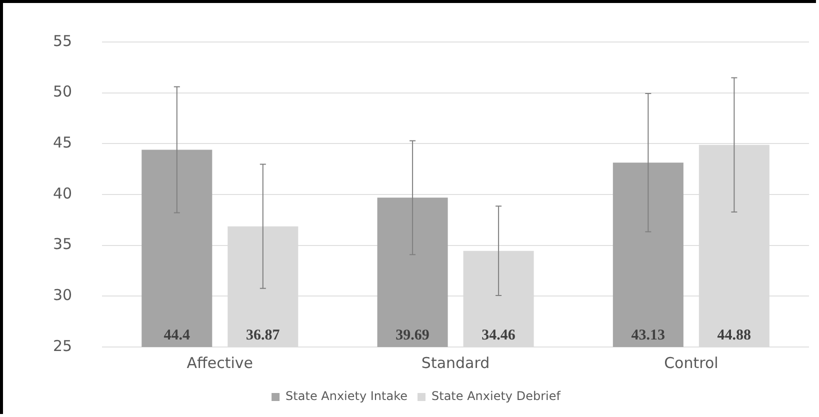  What do you see at coordinates (499, 335) in the screenshot?
I see `data-label: 34.46` at bounding box center [499, 335].